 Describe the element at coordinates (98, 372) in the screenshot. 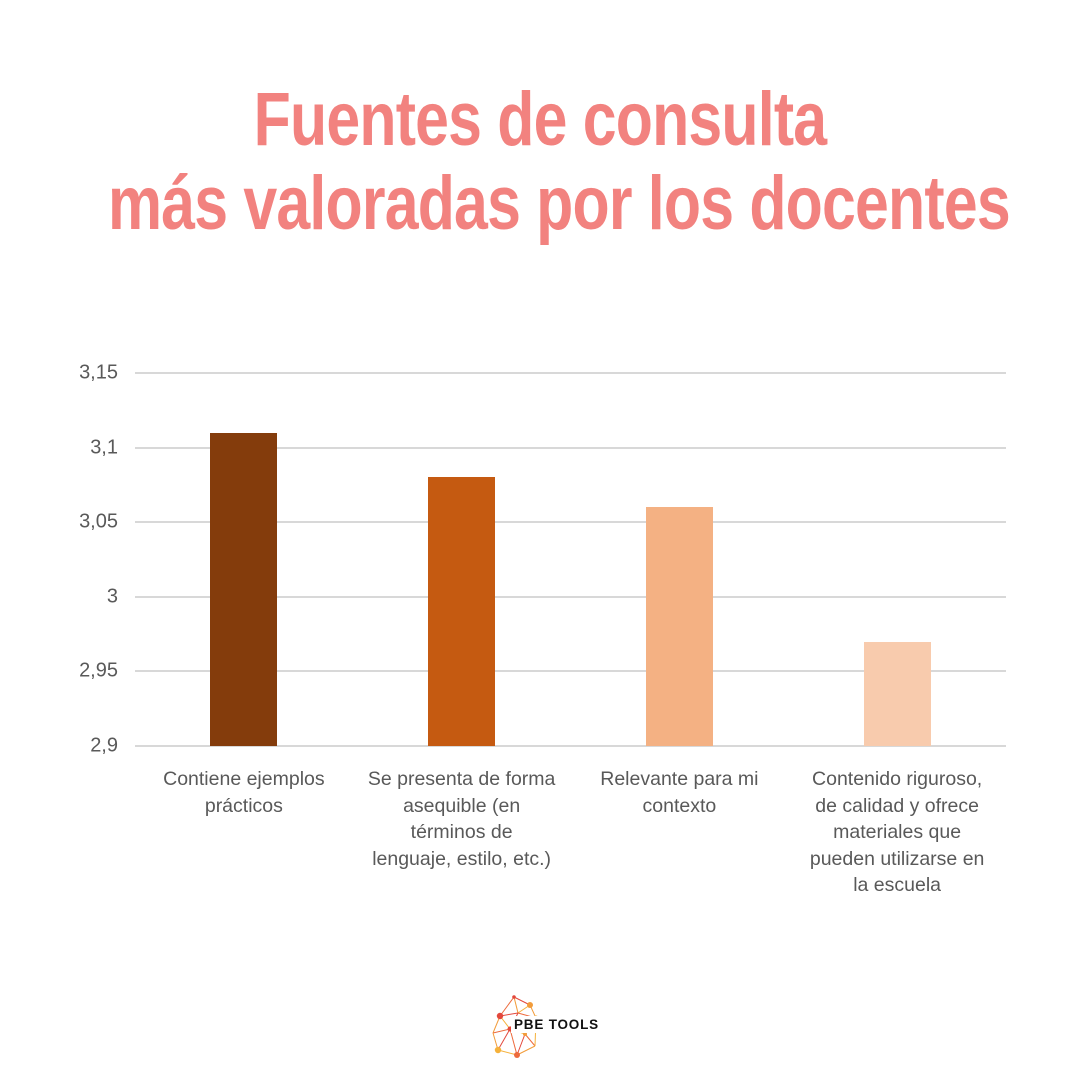

I see `y-axis-tick-label: 3,15` at that location.